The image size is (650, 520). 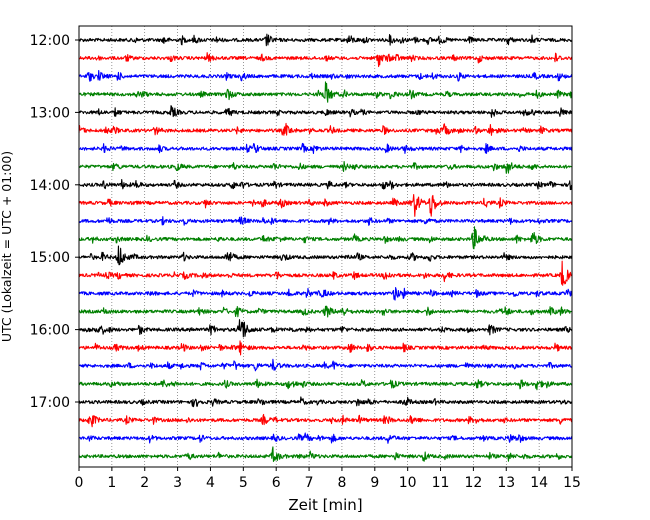 What do you see at coordinates (473, 483) in the screenshot?
I see `x-tick-label: 12` at bounding box center [473, 483].